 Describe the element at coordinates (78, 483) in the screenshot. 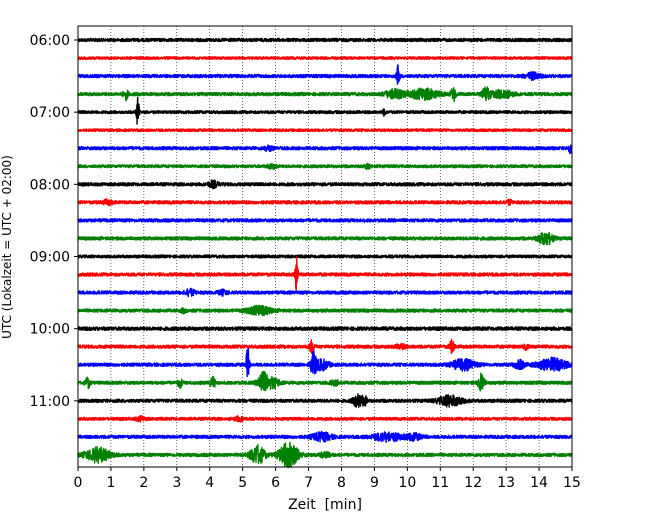

I see `x-tick-label: 0` at that location.